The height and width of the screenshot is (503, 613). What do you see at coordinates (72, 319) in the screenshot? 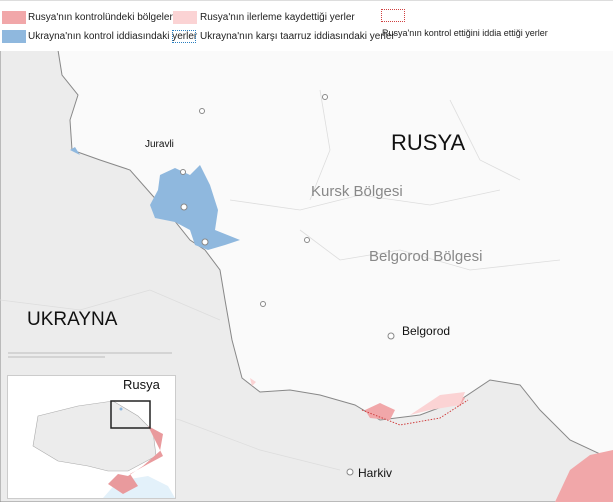
I see `country-label-ukraine: UKRAYNA` at bounding box center [72, 319].